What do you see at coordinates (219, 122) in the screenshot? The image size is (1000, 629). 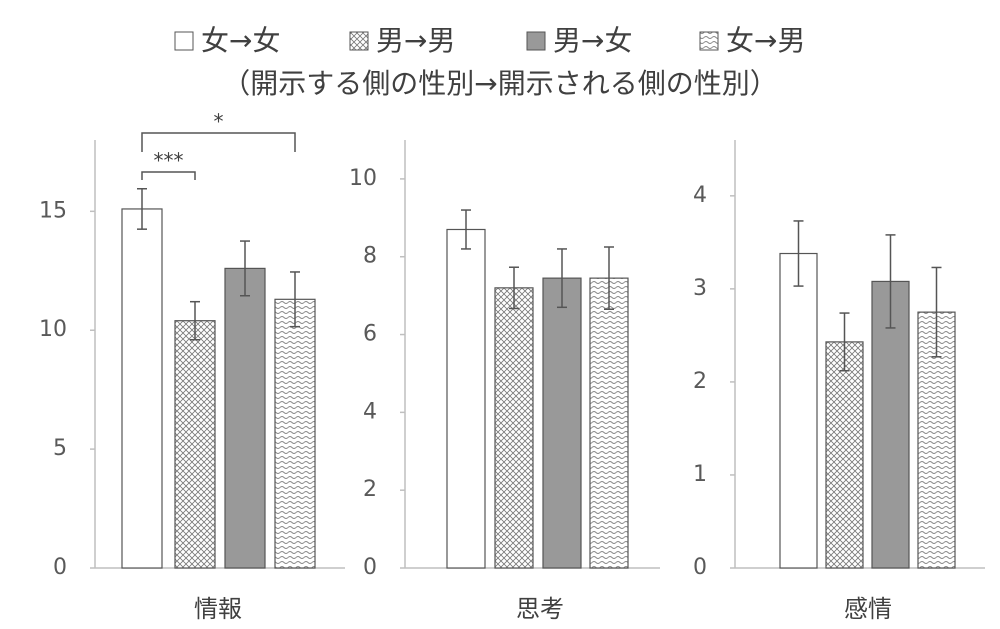 I see `significance-label: *` at bounding box center [219, 122].